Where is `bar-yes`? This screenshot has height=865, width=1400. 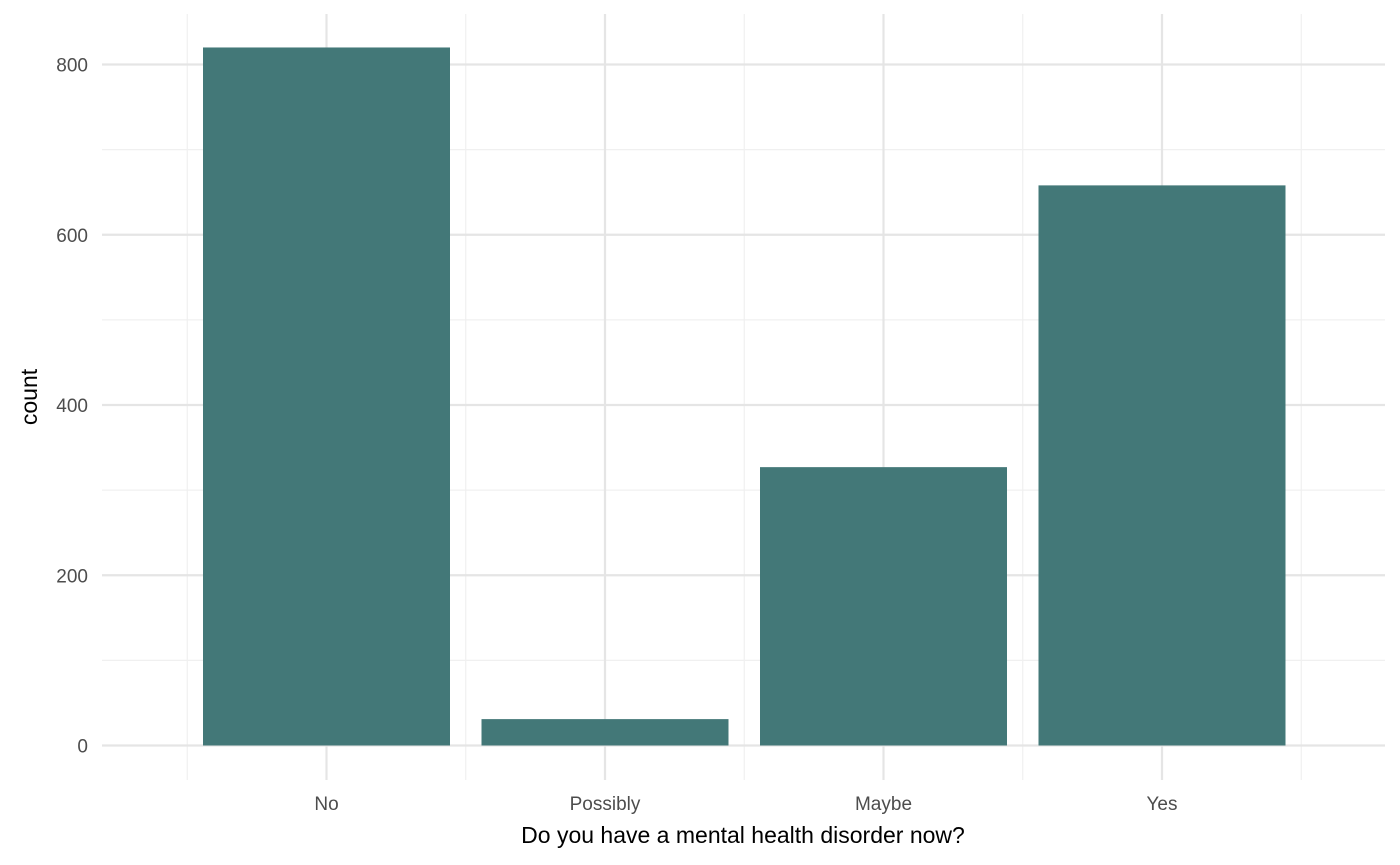 bar-yes is located at coordinates (1162, 465).